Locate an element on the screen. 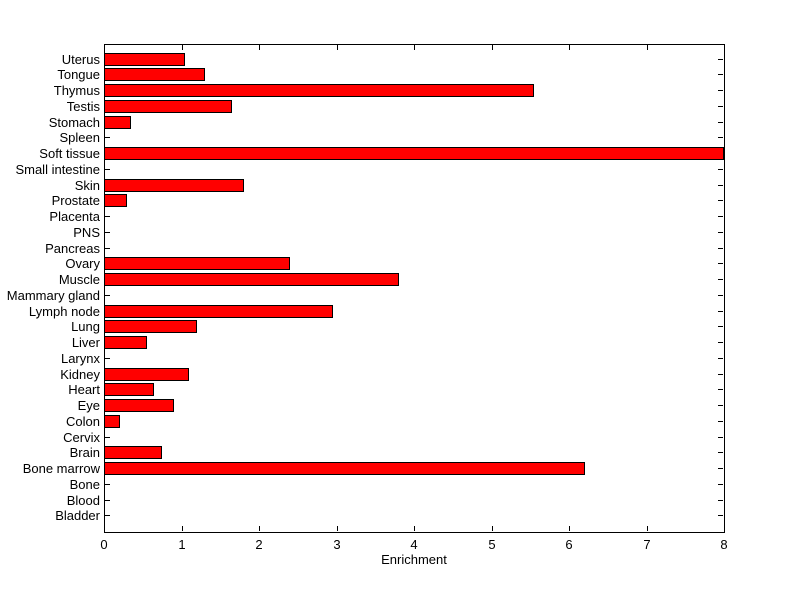 Image resolution: width=800 pixels, height=599 pixels. category-label: Spleen is located at coordinates (79, 137).